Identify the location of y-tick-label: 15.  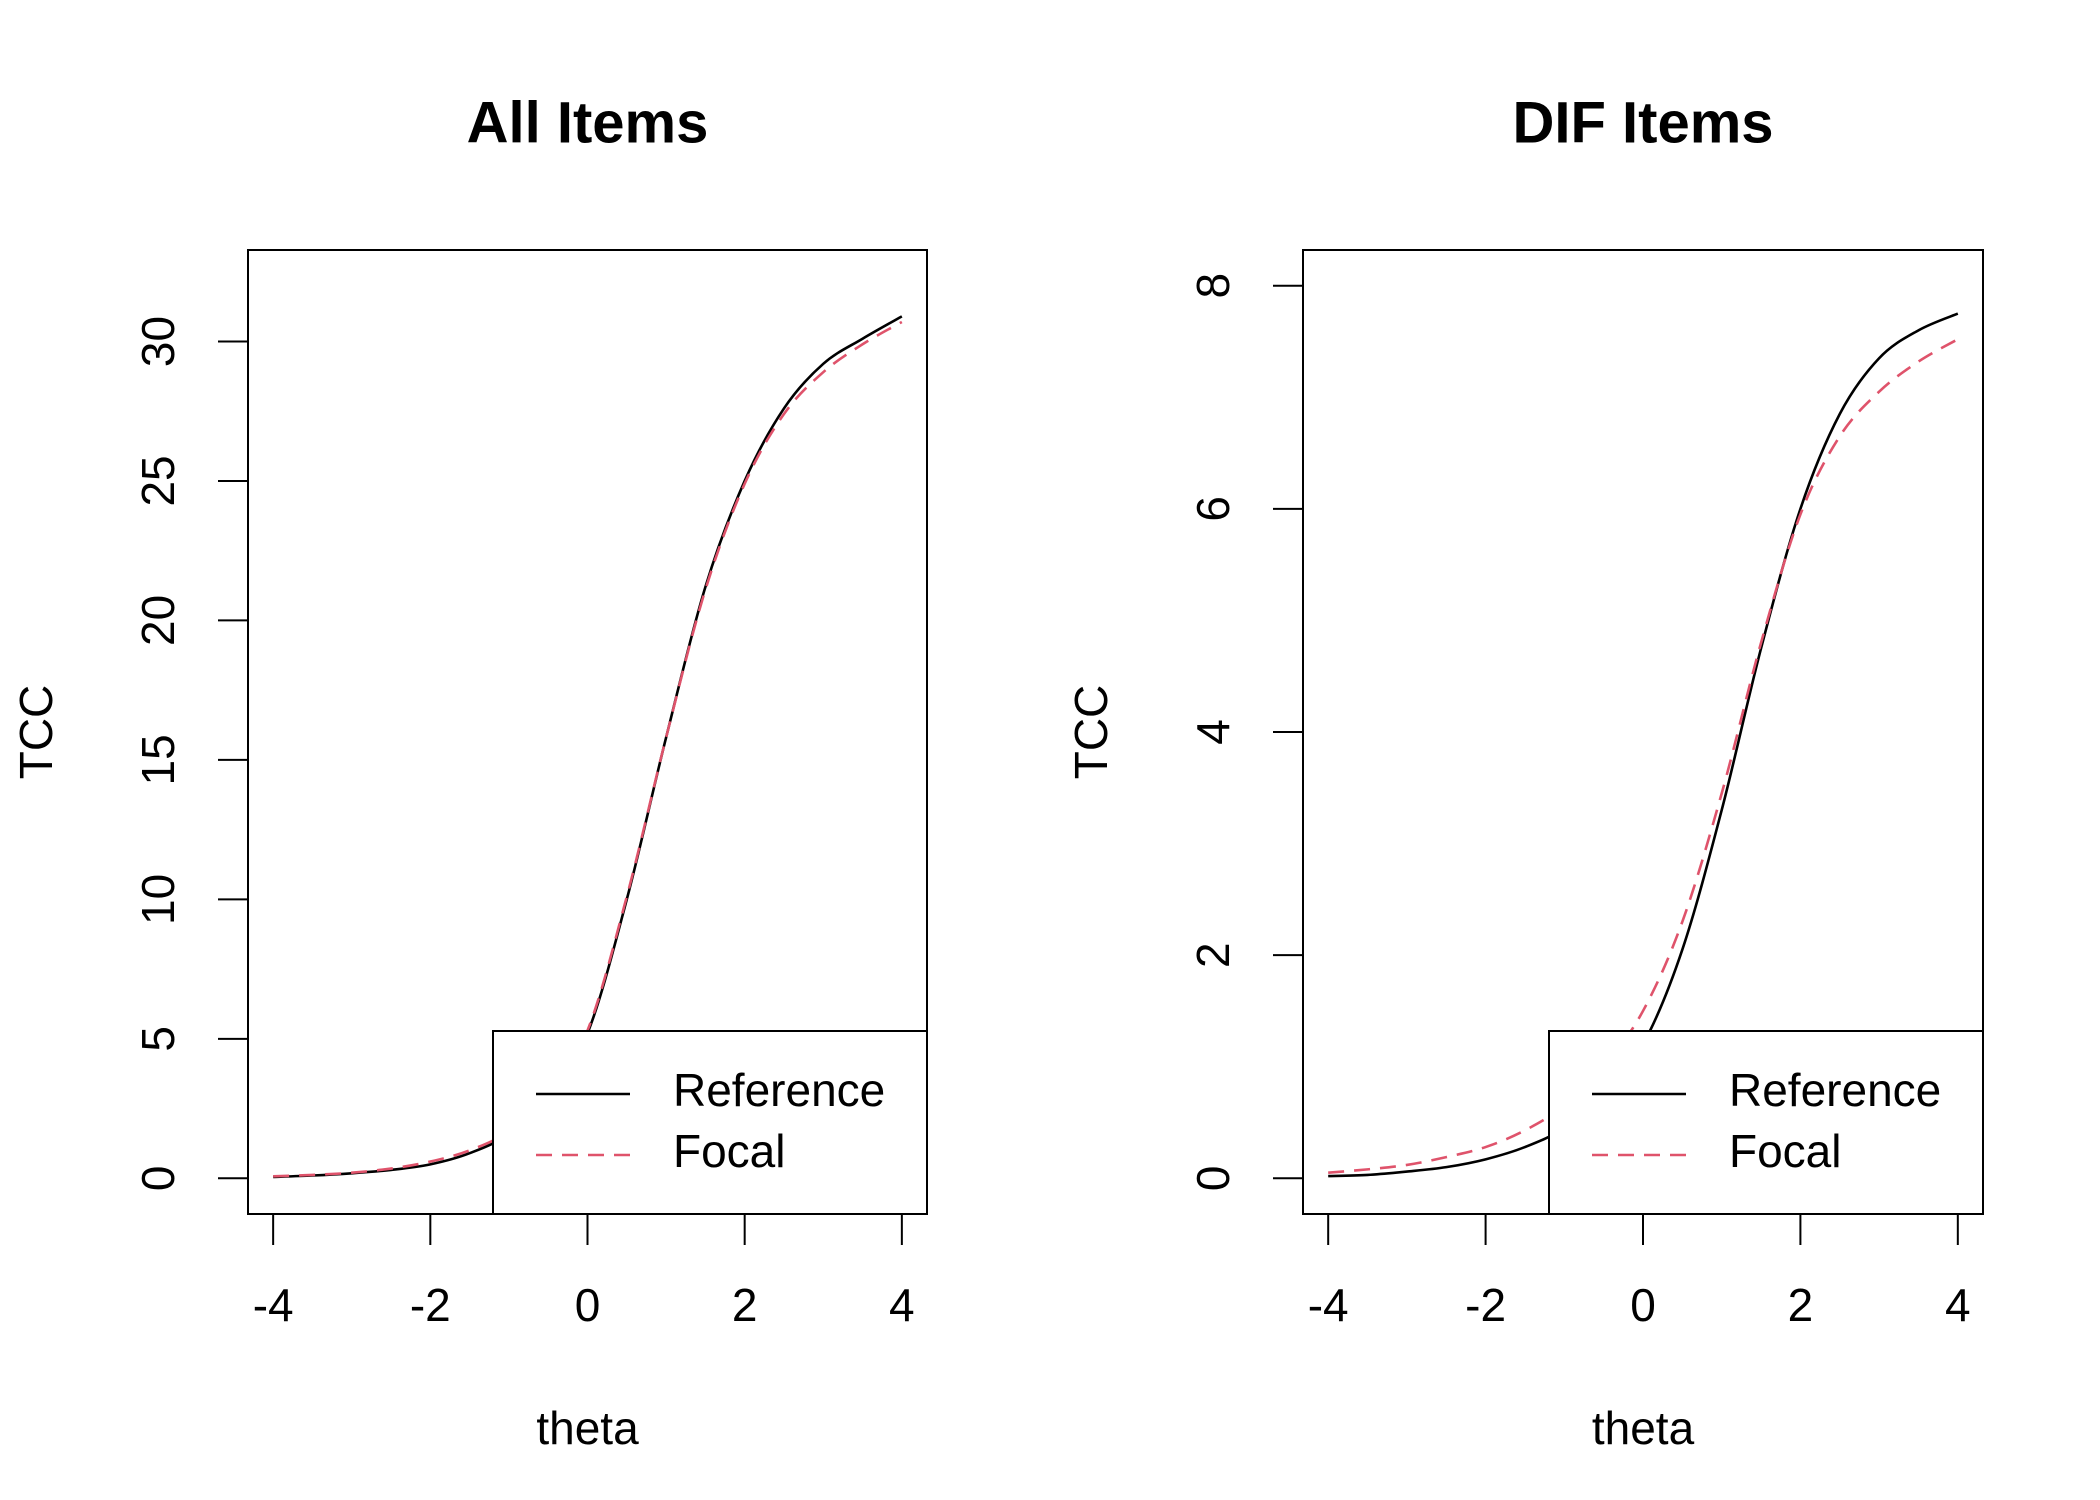
(158, 759).